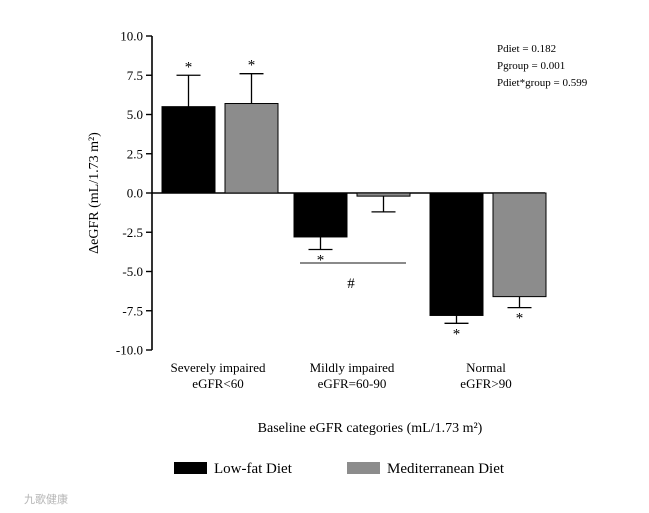 This screenshot has width=649, height=513. Describe the element at coordinates (135, 153) in the screenshot. I see `y-tick-label: 2.5` at that location.